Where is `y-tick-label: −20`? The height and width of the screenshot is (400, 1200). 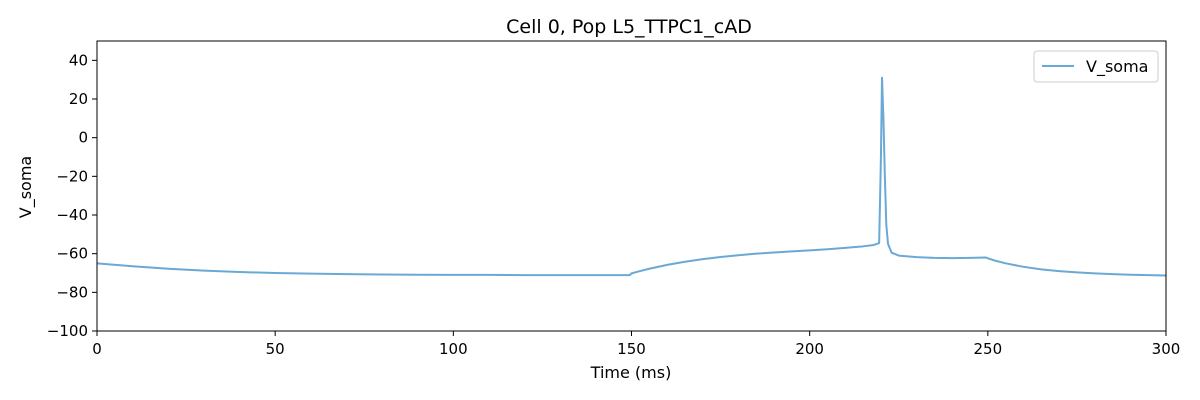 y-tick-label: −20 is located at coordinates (72, 176).